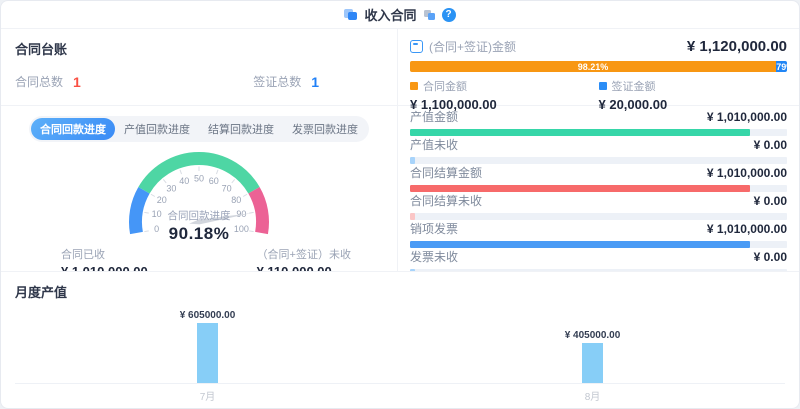  Describe the element at coordinates (241, 130) in the screenshot. I see `progress-tab: 结算回款进度` at that location.